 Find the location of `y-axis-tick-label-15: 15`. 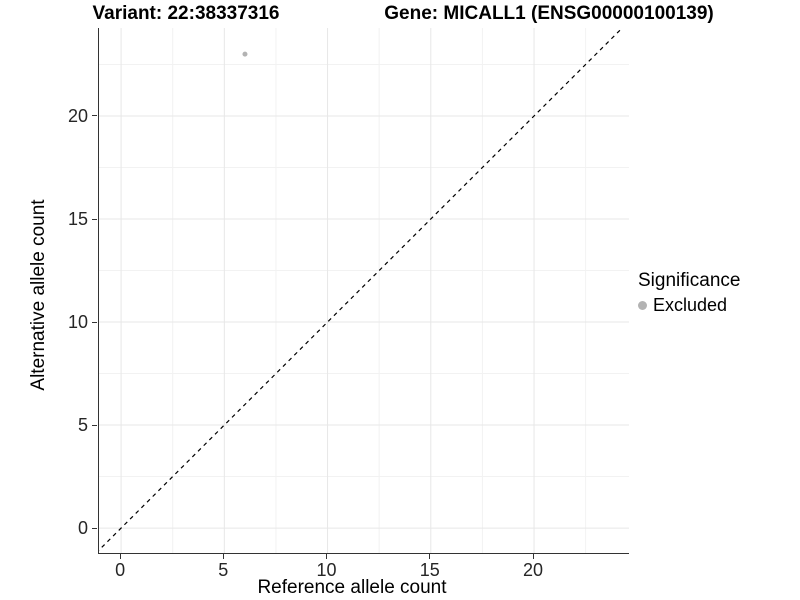

y-axis-tick-label-15: 15 is located at coordinates (77, 219).